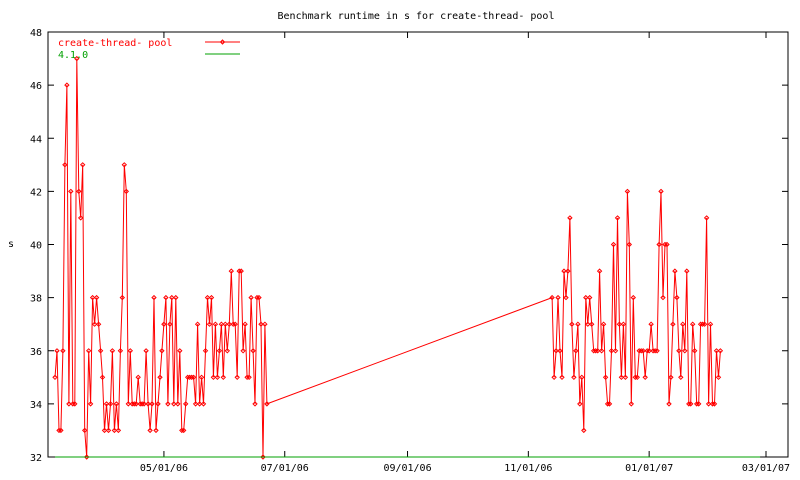 The image size is (800, 480). What do you see at coordinates (36, 139) in the screenshot?
I see `y-tick-label: 44` at bounding box center [36, 139].